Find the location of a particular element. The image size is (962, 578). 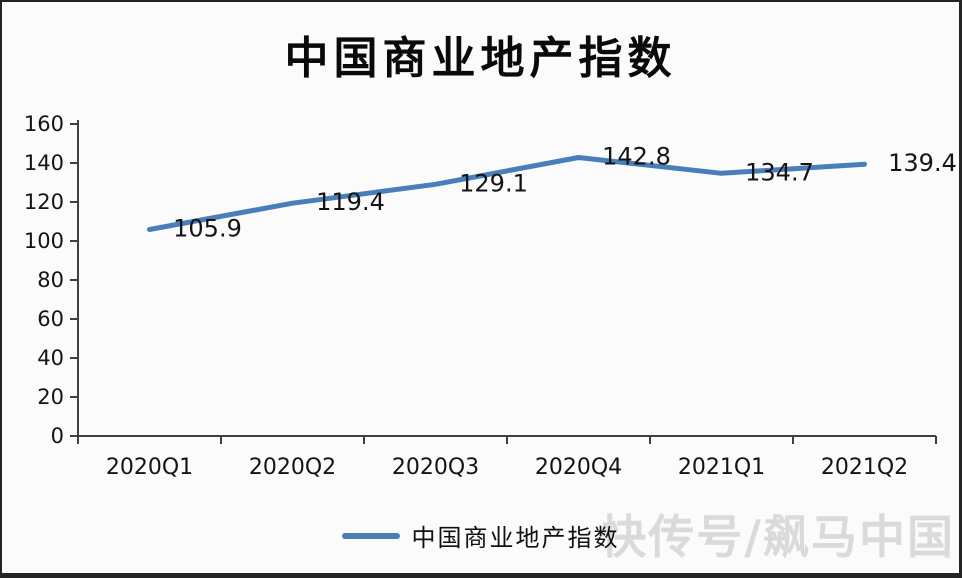

data-label: 134.7 is located at coordinates (779, 172).